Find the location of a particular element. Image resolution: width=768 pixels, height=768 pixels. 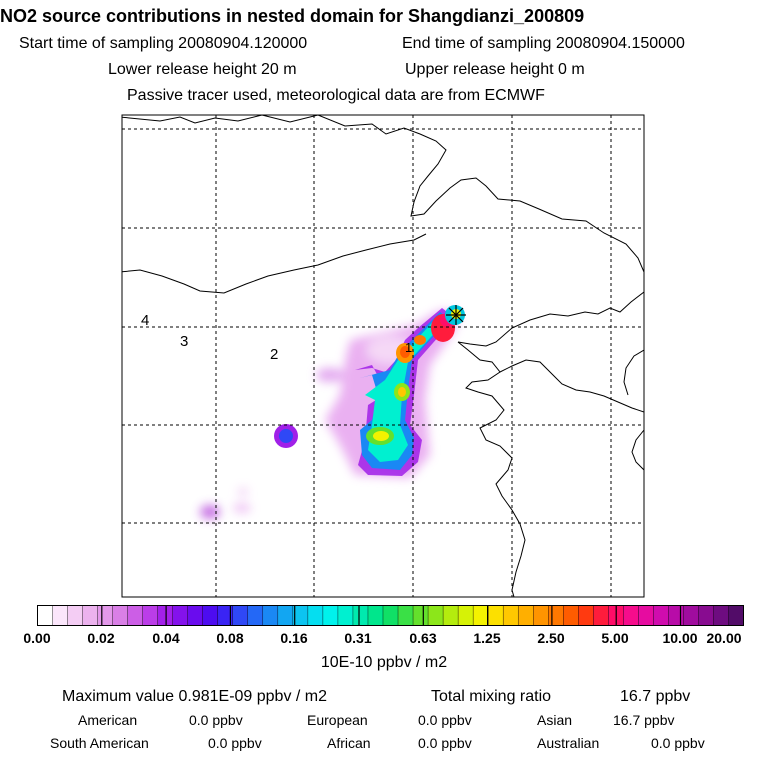

upper-release-height: Upper release height 0 m is located at coordinates (495, 69).